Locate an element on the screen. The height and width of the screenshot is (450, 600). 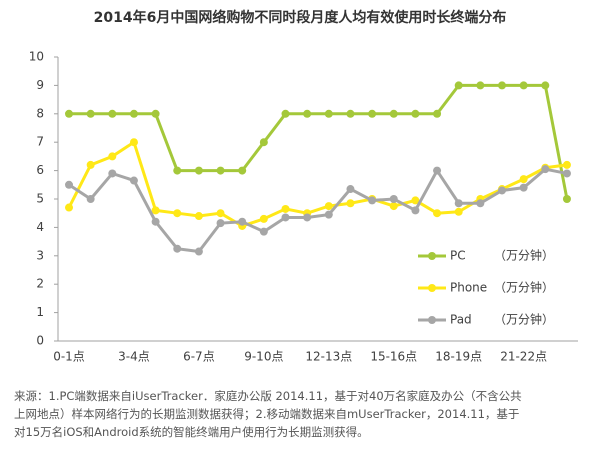
y-tick-label: 1 is located at coordinates (40, 312).